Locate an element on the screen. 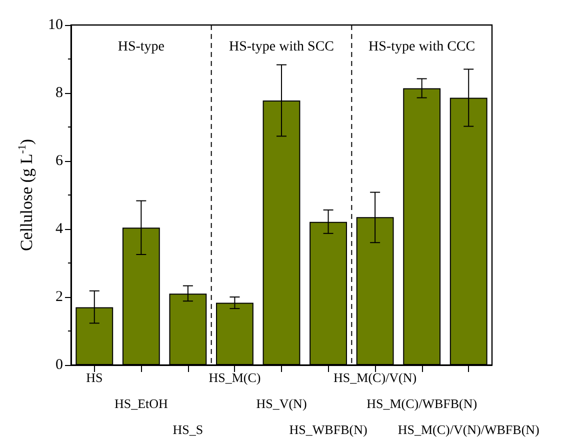 The width and height of the screenshot is (566, 445). y-tick-label: 10 is located at coordinates (55, 25).